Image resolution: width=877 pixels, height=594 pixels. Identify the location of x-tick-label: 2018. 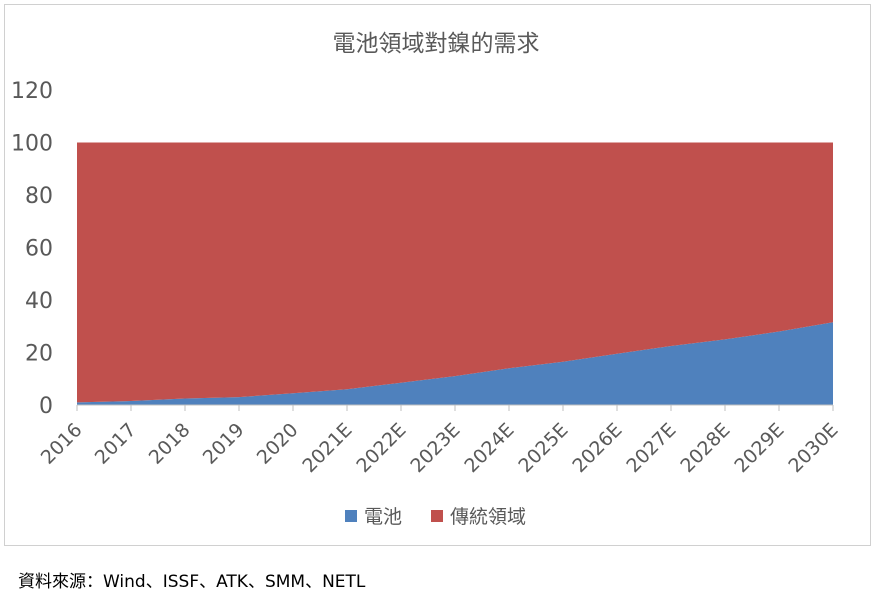
(170, 444).